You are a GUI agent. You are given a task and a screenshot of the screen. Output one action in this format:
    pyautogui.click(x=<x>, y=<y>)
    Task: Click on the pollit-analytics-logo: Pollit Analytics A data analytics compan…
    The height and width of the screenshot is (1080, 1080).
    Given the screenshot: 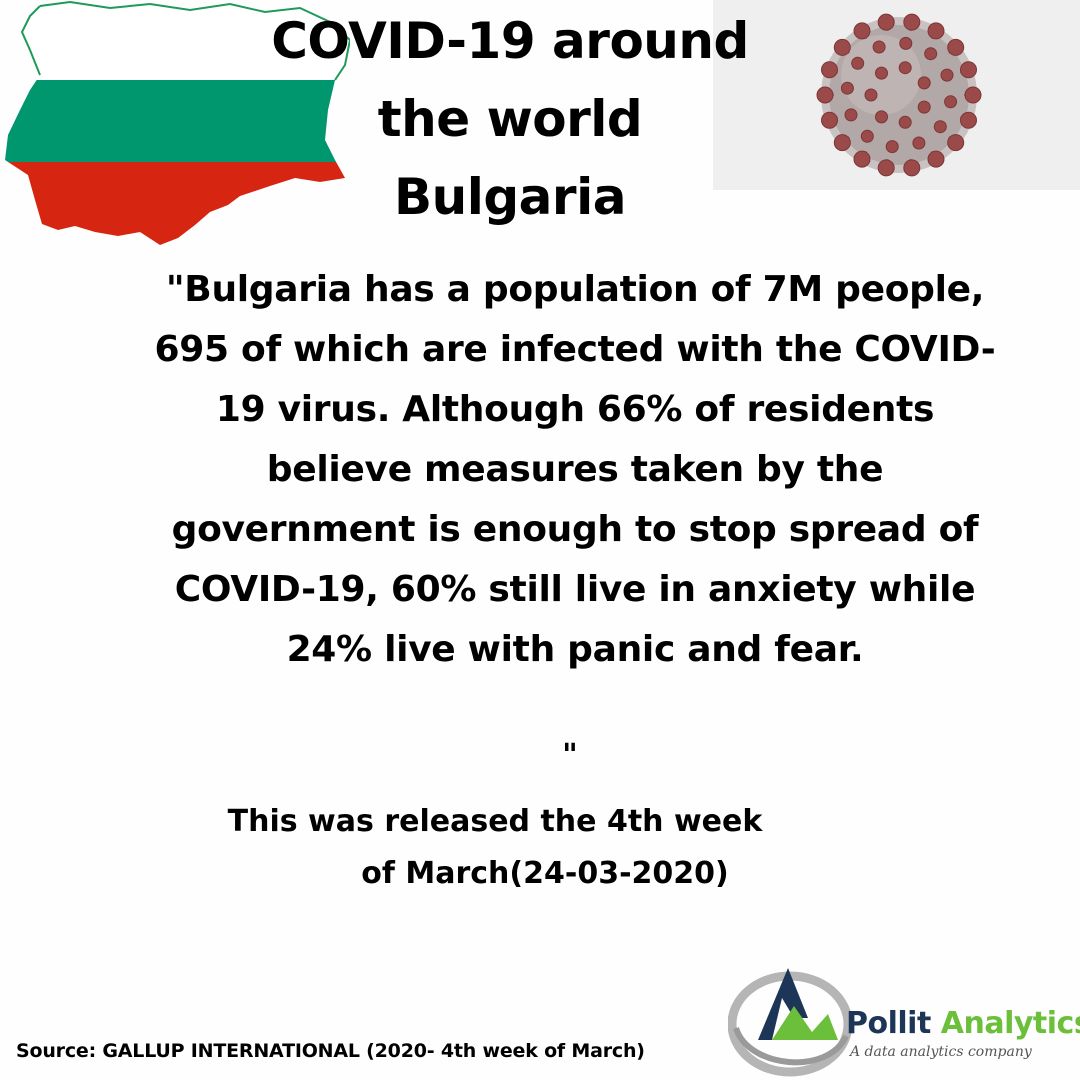 What is the action you would take?
    pyautogui.click(x=904, y=1019)
    